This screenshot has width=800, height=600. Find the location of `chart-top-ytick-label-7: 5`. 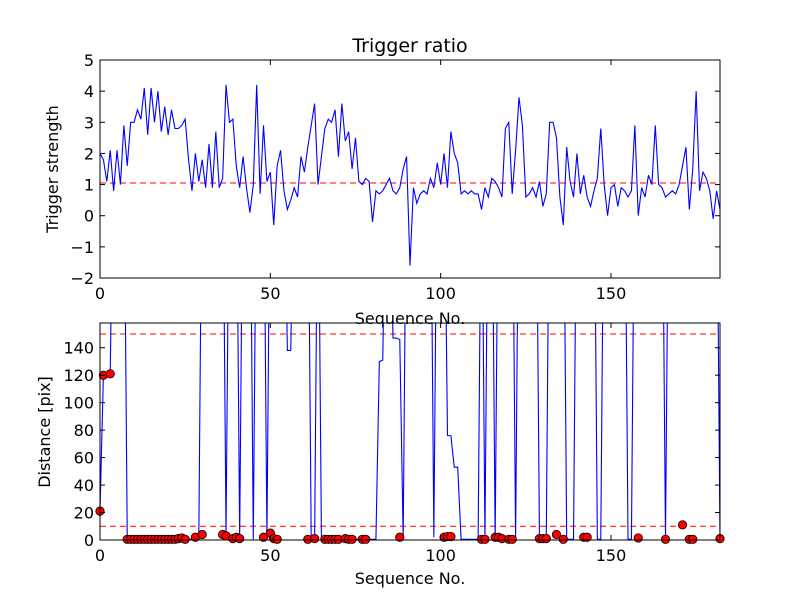

chart-top-ytick-label-7: 5 is located at coordinates (89, 60).